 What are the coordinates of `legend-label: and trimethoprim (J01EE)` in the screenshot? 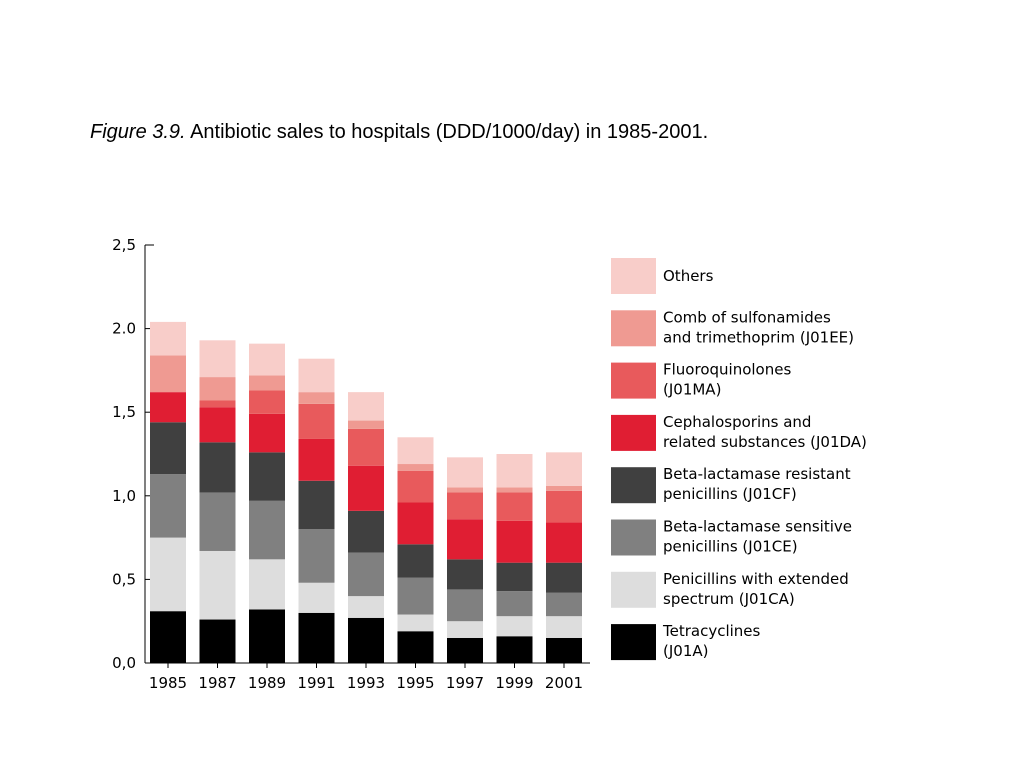 It's located at (758, 337).